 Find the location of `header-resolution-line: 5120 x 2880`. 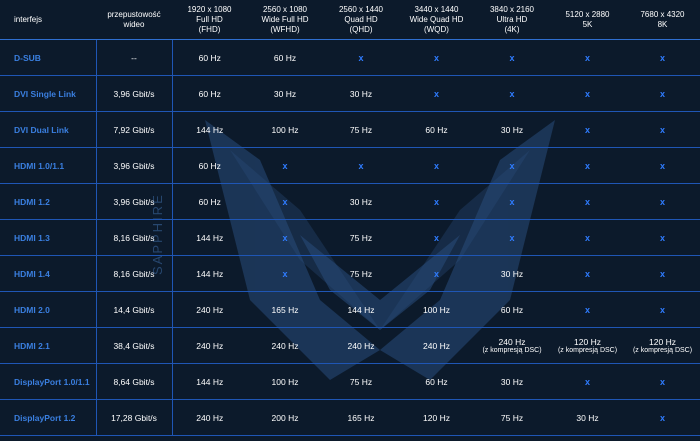

header-resolution-line: 5120 x 2880 is located at coordinates (587, 14).